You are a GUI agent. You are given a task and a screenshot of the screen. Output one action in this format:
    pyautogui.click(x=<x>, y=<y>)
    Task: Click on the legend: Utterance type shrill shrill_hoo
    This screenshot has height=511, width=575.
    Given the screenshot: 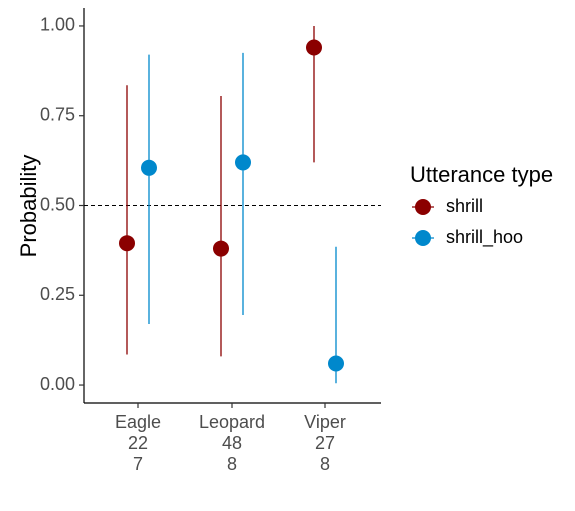 What is the action you would take?
    pyautogui.click(x=481, y=205)
    